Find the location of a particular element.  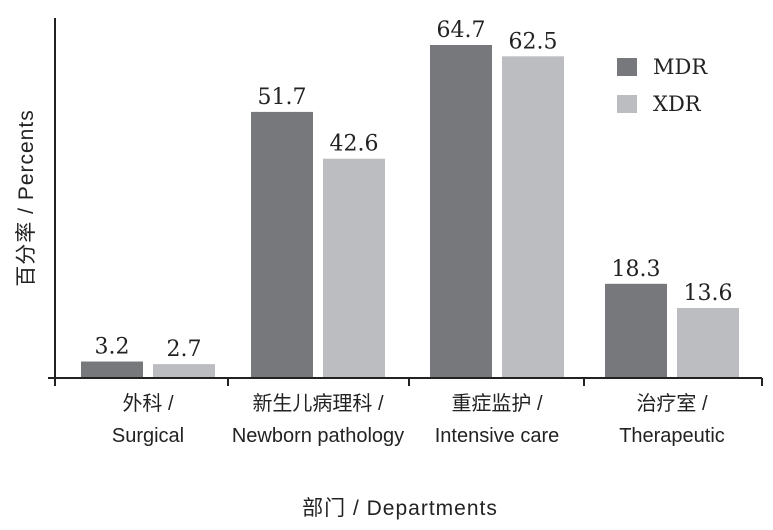

value-label-mdr-1: 51.7 is located at coordinates (282, 97).